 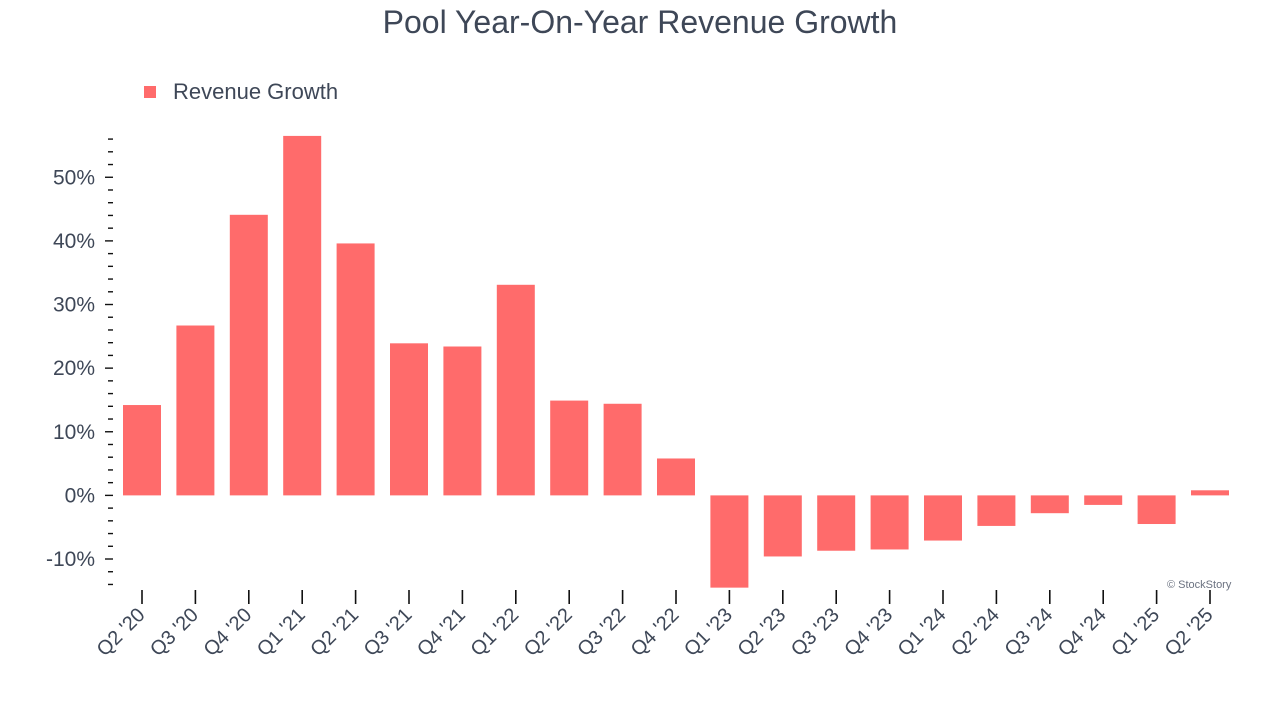 What do you see at coordinates (1082, 632) in the screenshot?
I see `x-tick-label: Q4 '24` at bounding box center [1082, 632].